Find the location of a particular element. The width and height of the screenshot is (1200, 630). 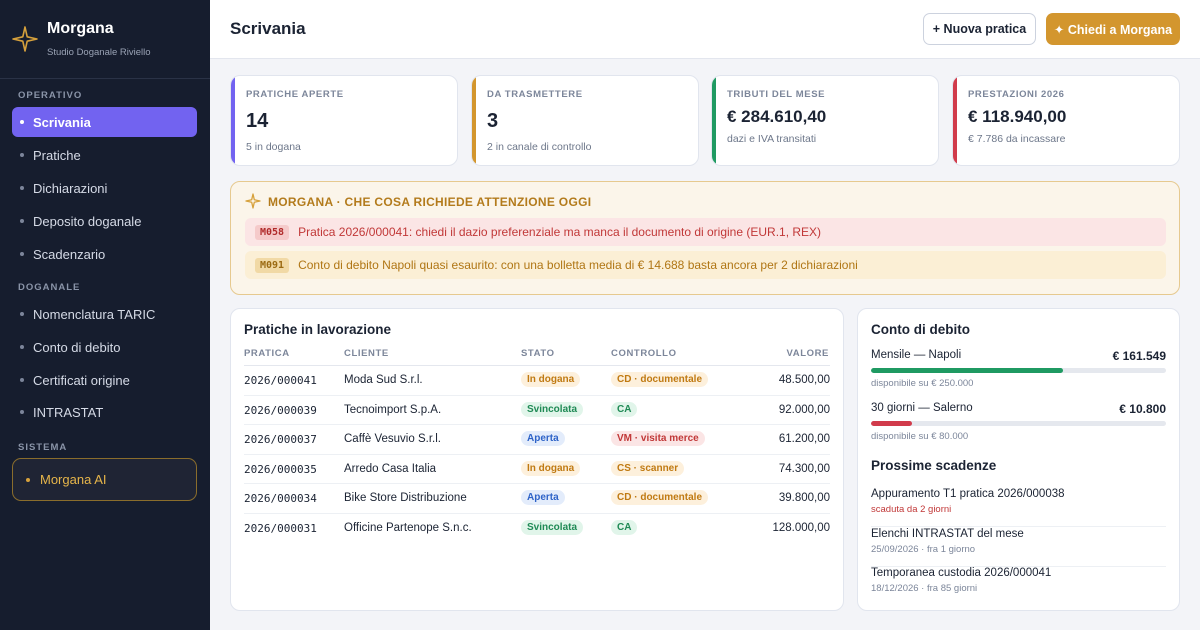

sidebar-item-morgana-ai: Morgana AI is located at coordinates (104, 479).